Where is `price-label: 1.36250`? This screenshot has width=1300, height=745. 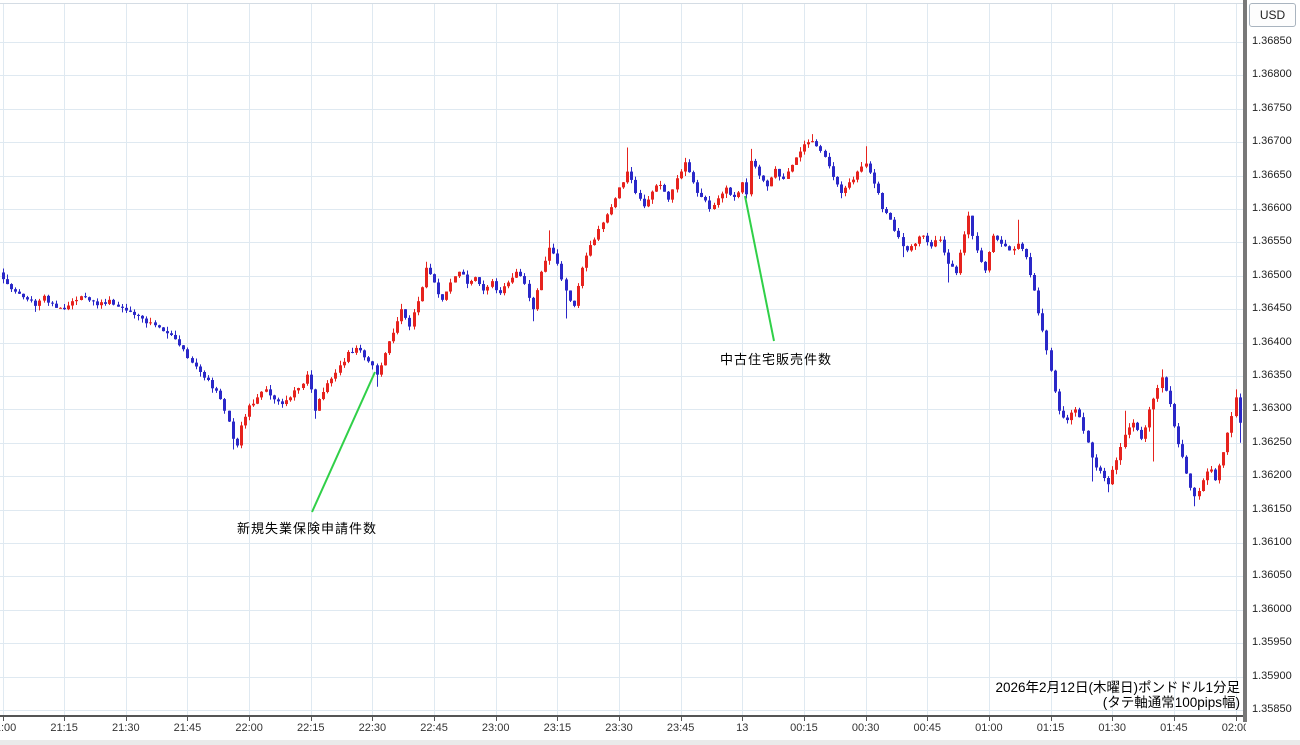 price-label: 1.36250 is located at coordinates (1272, 441).